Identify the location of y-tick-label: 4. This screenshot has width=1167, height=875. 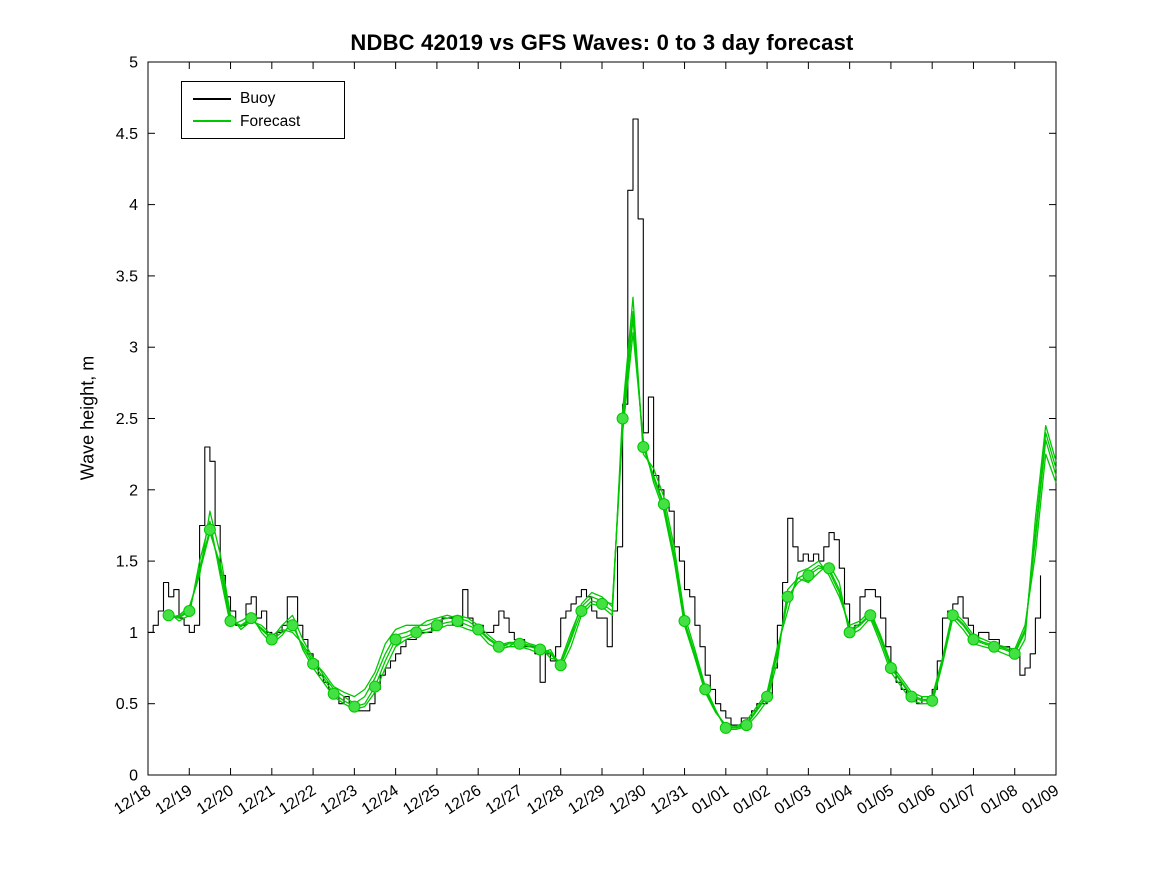
(133, 205).